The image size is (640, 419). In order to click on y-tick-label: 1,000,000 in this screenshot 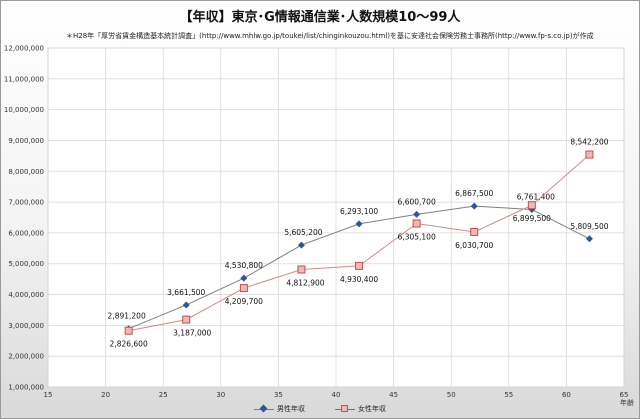, I will do `click(26, 388)`.